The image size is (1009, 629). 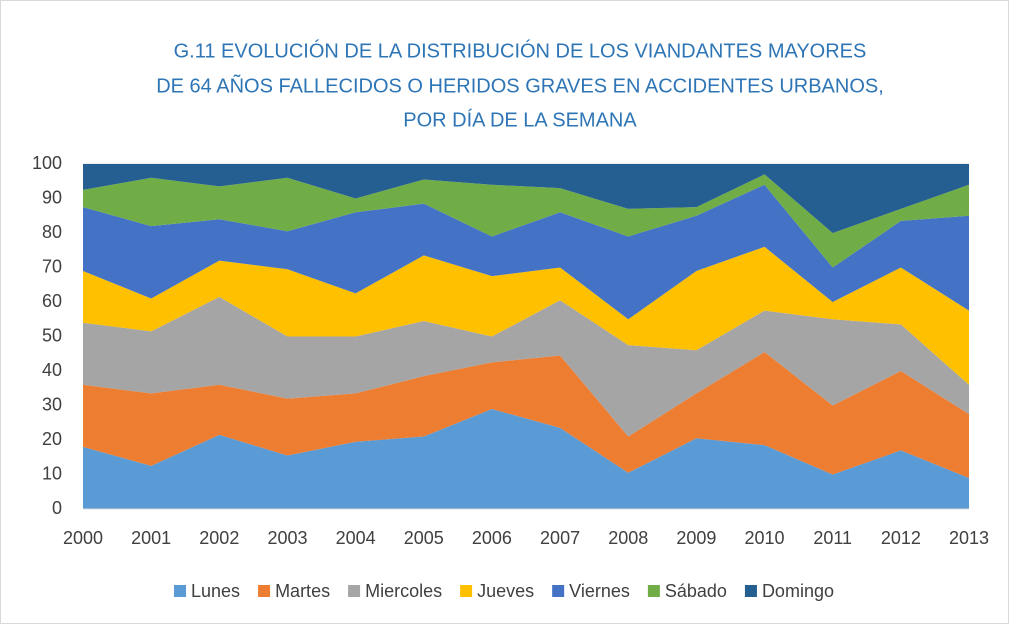 I want to click on y-tick-label: 10, so click(x=52, y=473).